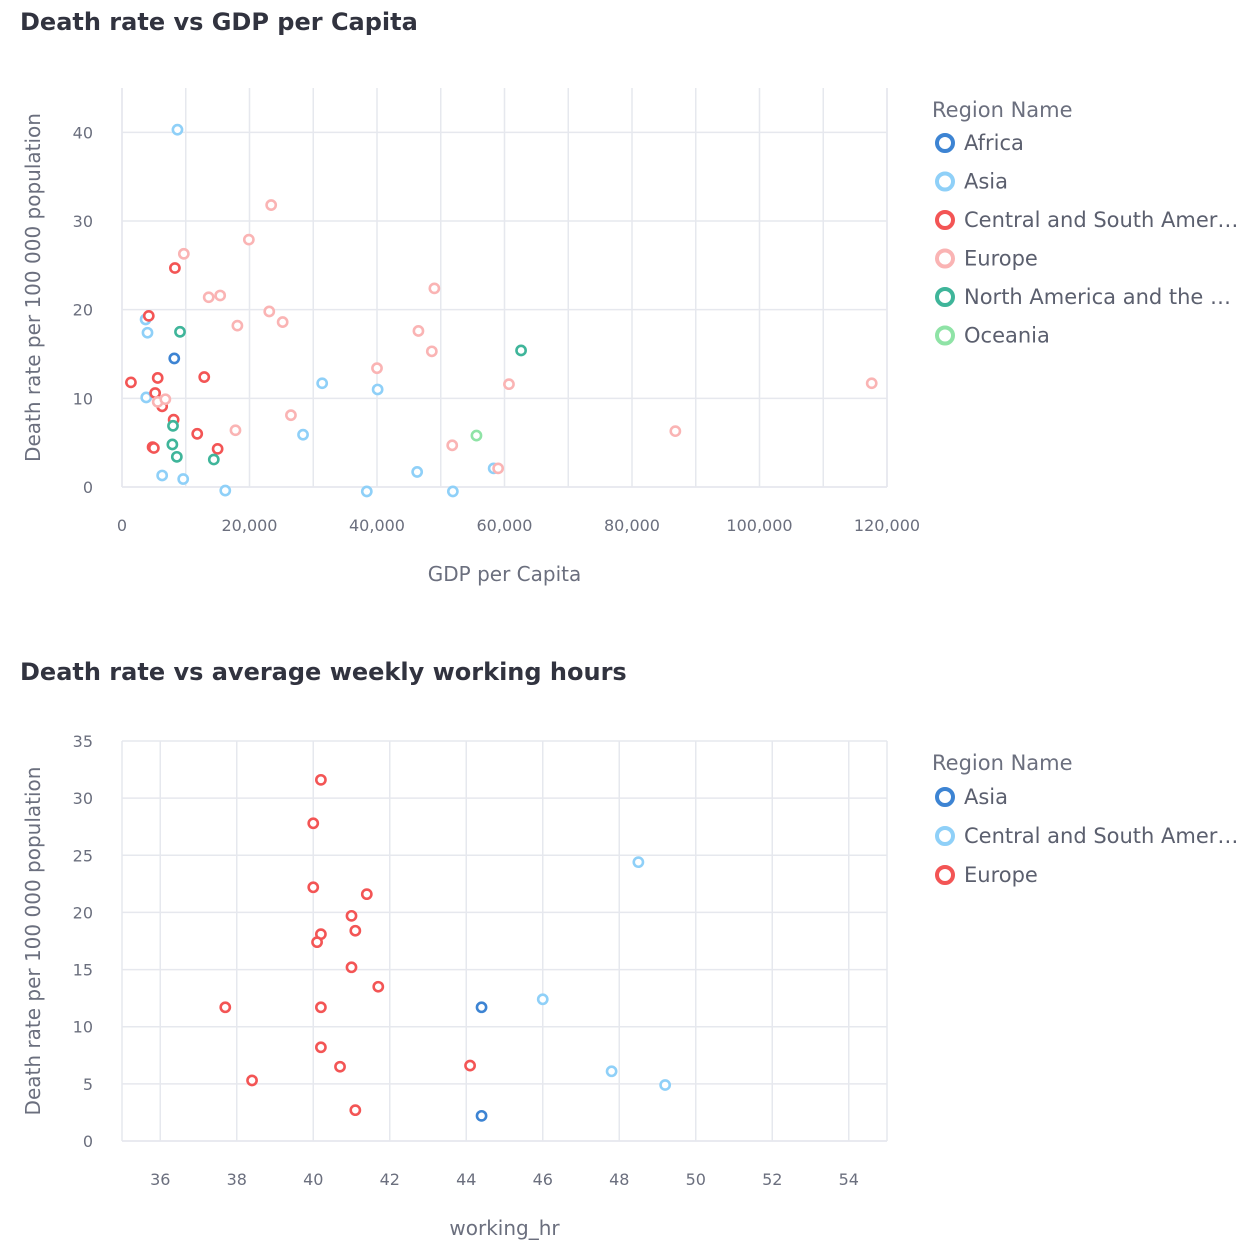 The width and height of the screenshot is (1258, 1254). I want to click on y-tick-label: 0, so click(88, 487).